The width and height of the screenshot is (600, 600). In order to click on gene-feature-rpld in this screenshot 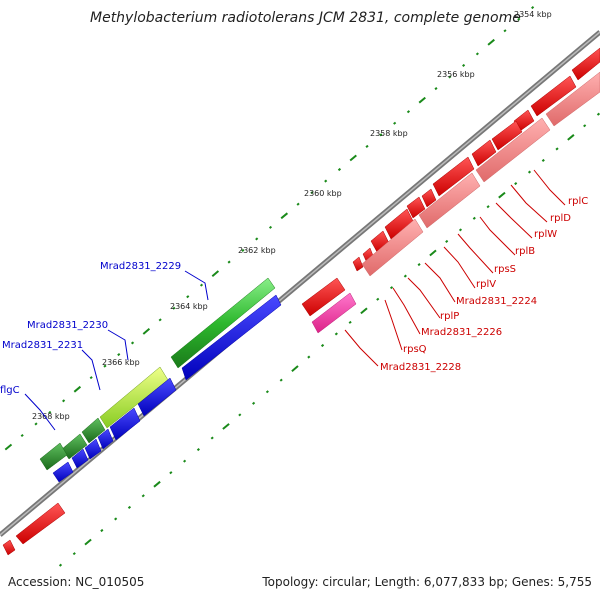, I will do `click(553, 96)`.